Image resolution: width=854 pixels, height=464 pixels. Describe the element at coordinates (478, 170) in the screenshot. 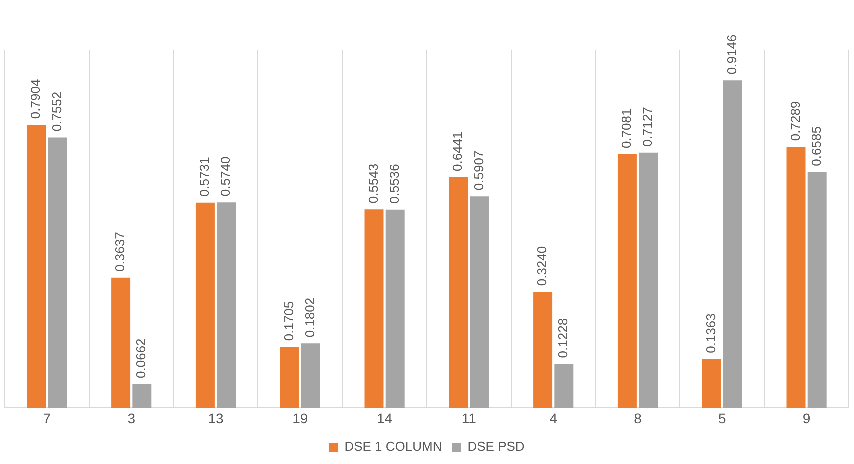

I see `data-label: 0.5907` at that location.